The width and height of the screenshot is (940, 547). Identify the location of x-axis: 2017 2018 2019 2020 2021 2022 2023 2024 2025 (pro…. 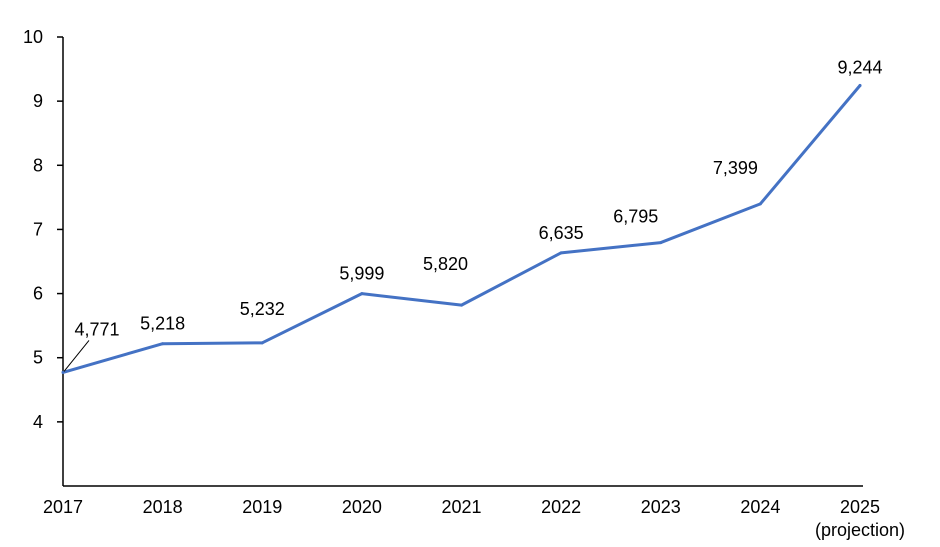
(474, 512).